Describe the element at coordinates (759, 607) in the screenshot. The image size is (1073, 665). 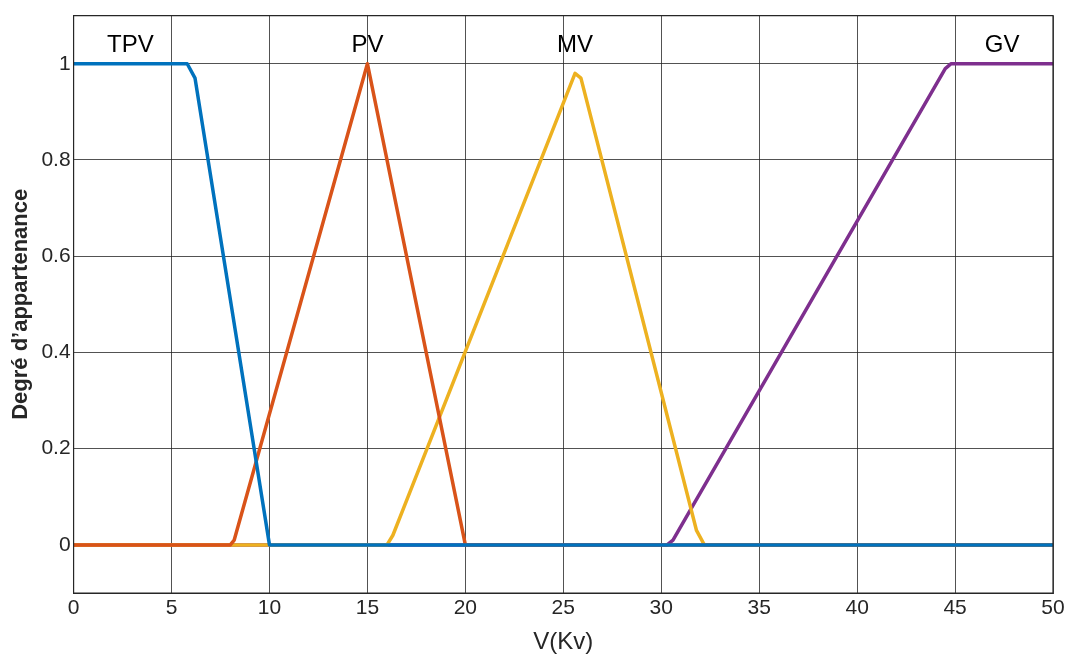
I see `x-tick-label: 35` at that location.